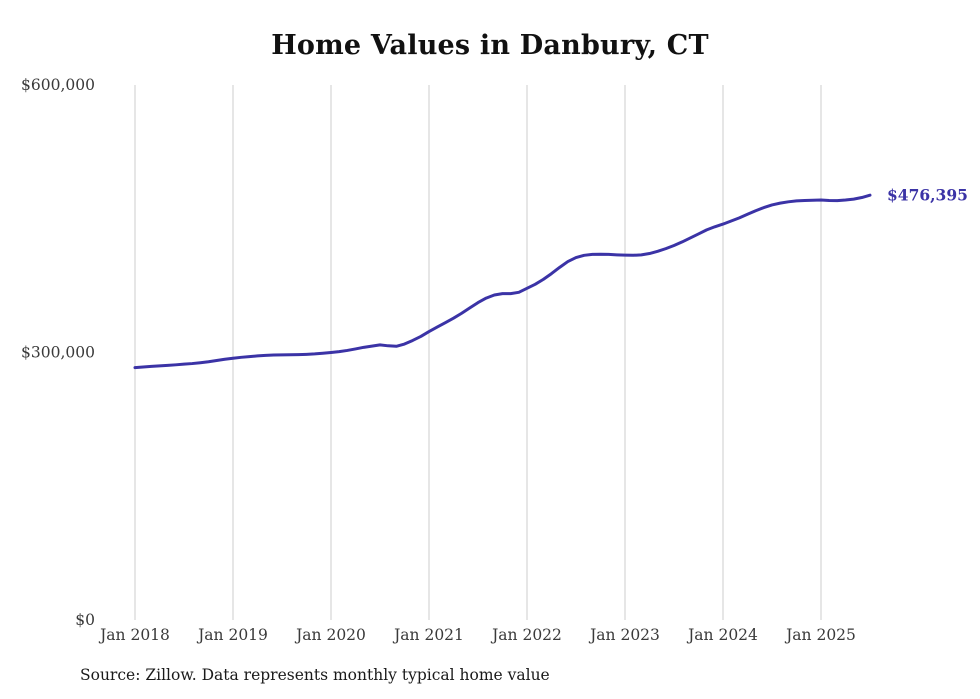 This screenshot has width=980, height=699. Describe the element at coordinates (722, 635) in the screenshot. I see `x-tick-label: Jan 2024` at that location.